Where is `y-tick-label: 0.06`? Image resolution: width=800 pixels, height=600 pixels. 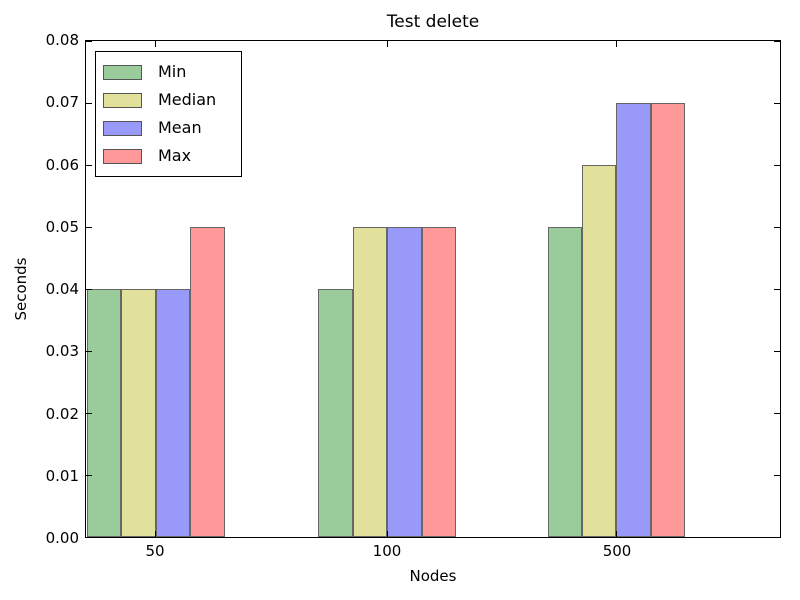
y-tick-label: 0.06 is located at coordinates (62, 164).